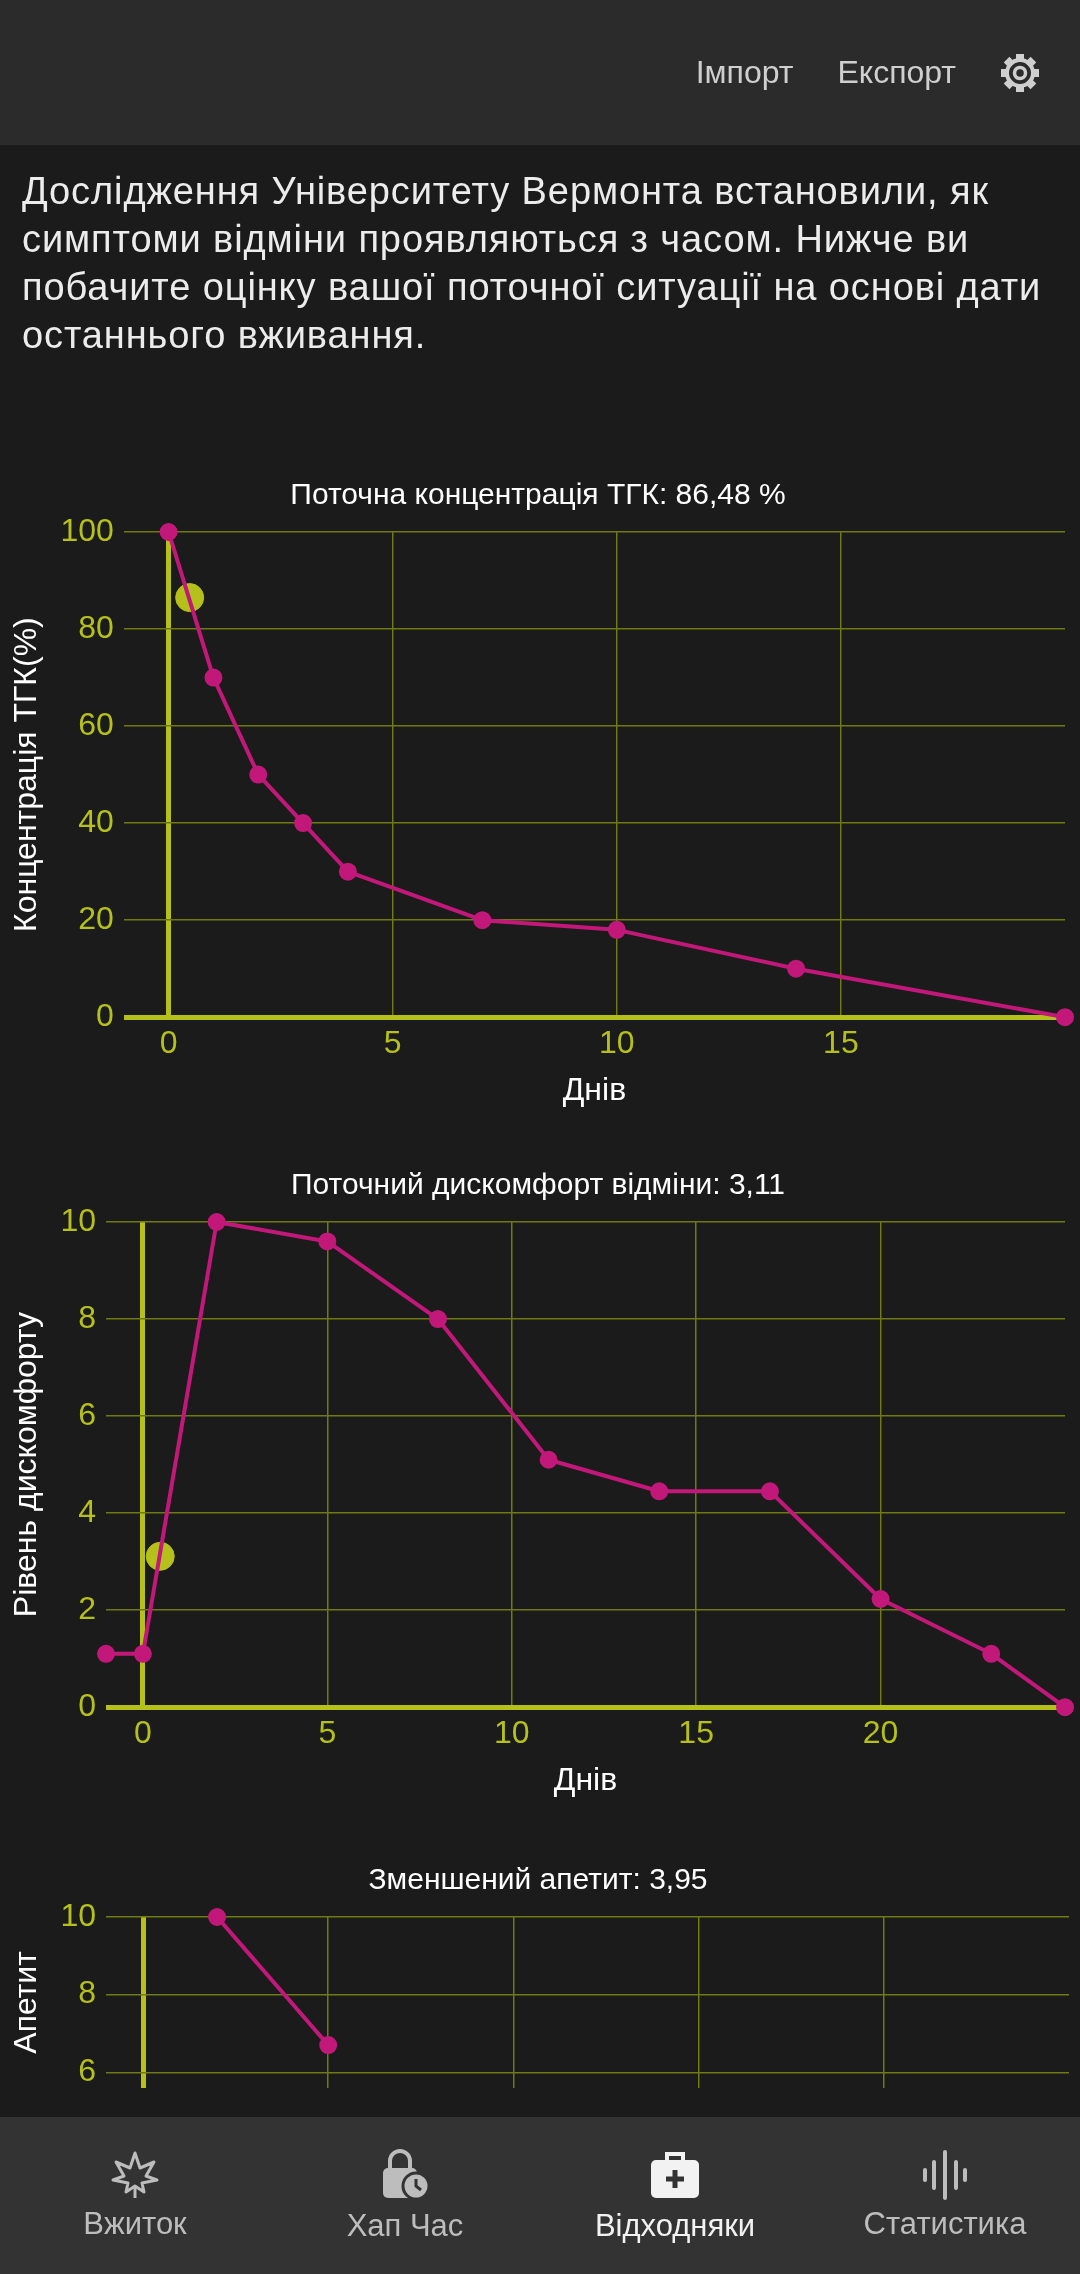  What do you see at coordinates (87, 1510) in the screenshot?
I see `y-tick-label: 4` at bounding box center [87, 1510].